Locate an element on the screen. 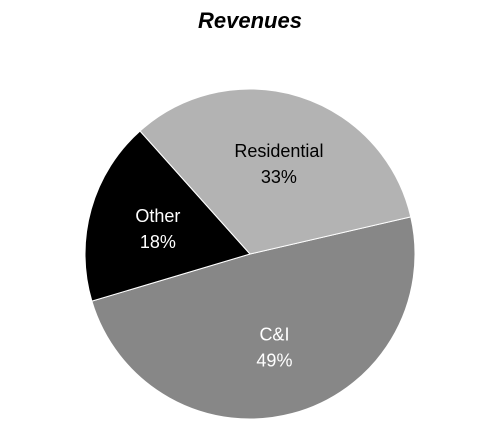 The height and width of the screenshot is (448, 500). slice-value-c-i: 49% is located at coordinates (274, 361).